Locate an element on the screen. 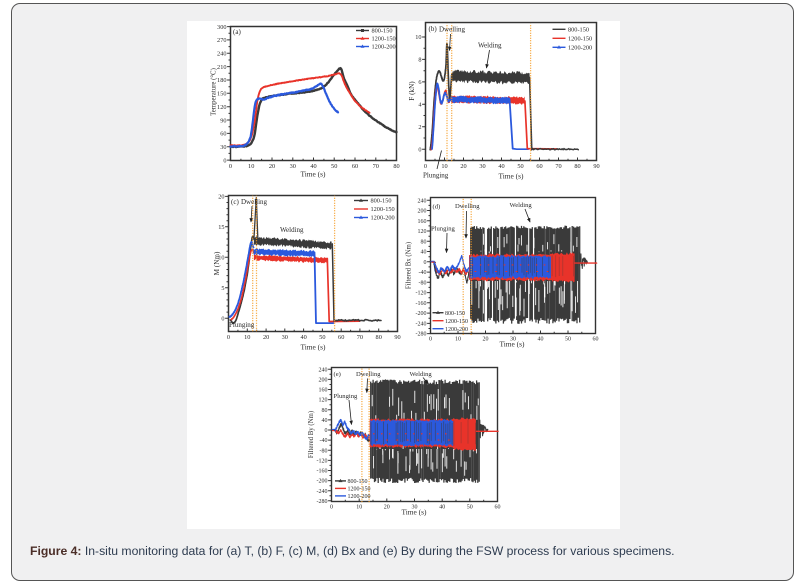  svg-text: 270 is located at coordinates (221, 40).